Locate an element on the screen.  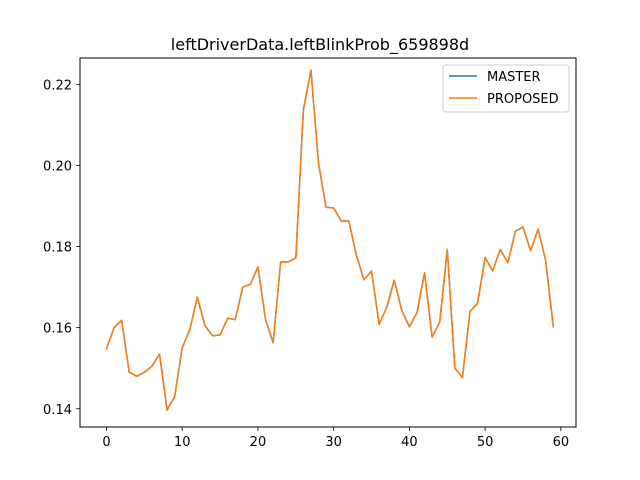
x-tick-label: 30 is located at coordinates (333, 442).